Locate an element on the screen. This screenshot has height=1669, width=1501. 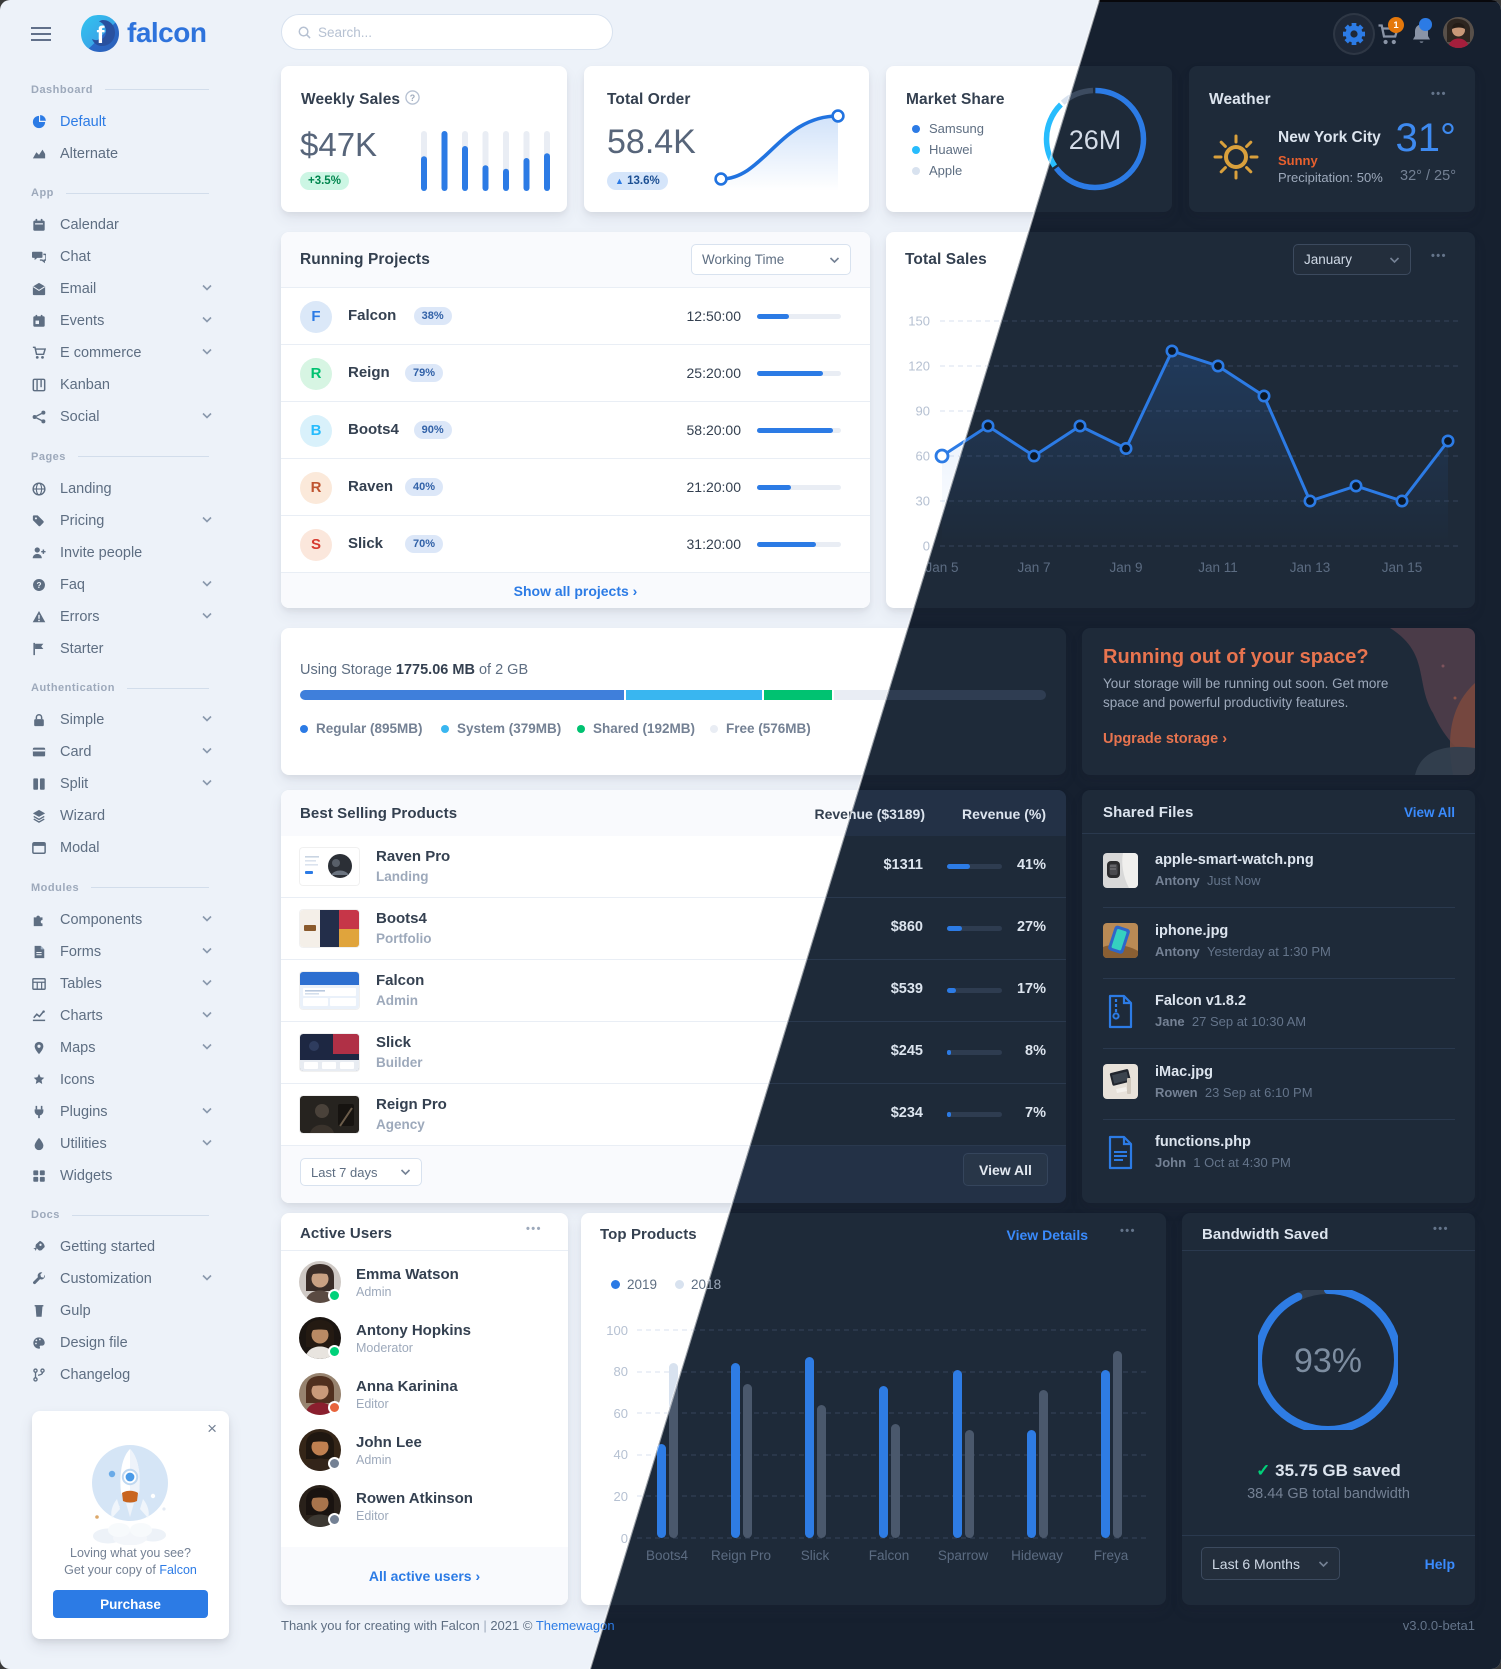
svg-text: Hideway is located at coordinates (1037, 1555).